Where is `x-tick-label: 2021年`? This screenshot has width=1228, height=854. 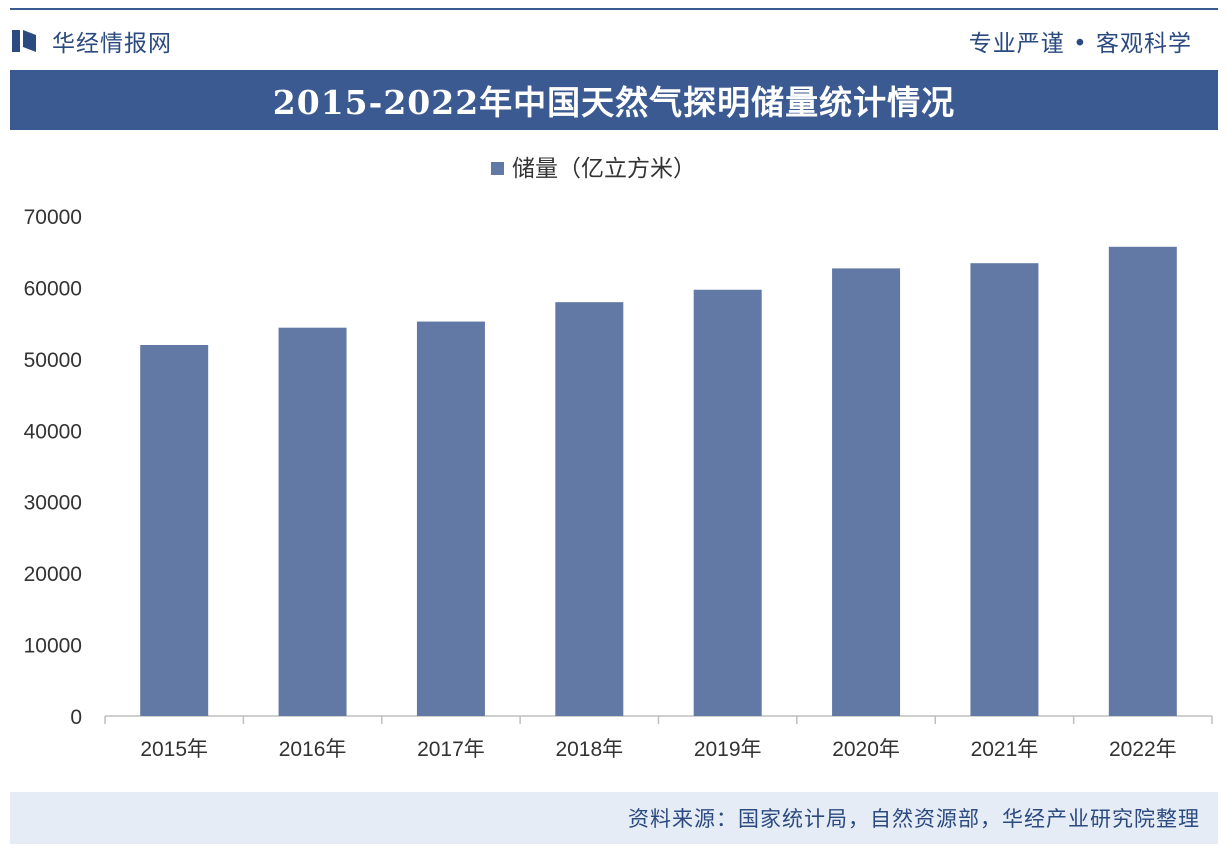 x-tick-label: 2021年 is located at coordinates (1005, 749).